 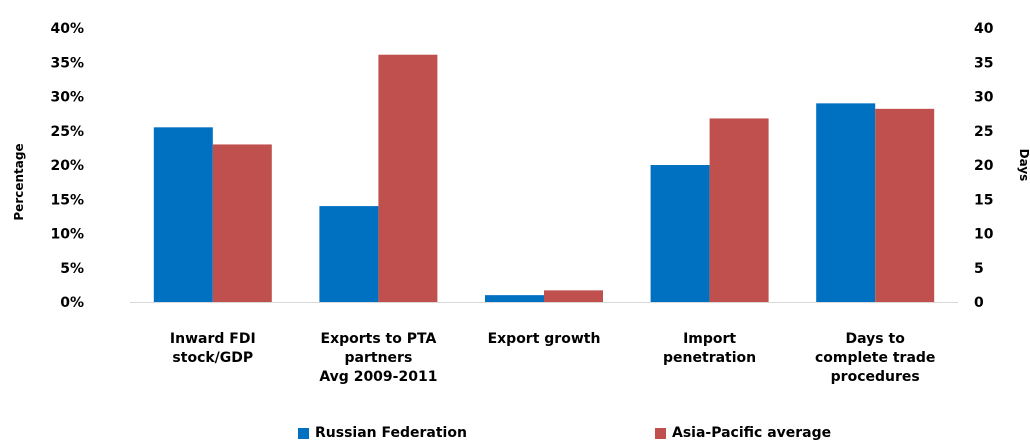 I want to click on x-tick-label-line: Days to, so click(x=876, y=339).